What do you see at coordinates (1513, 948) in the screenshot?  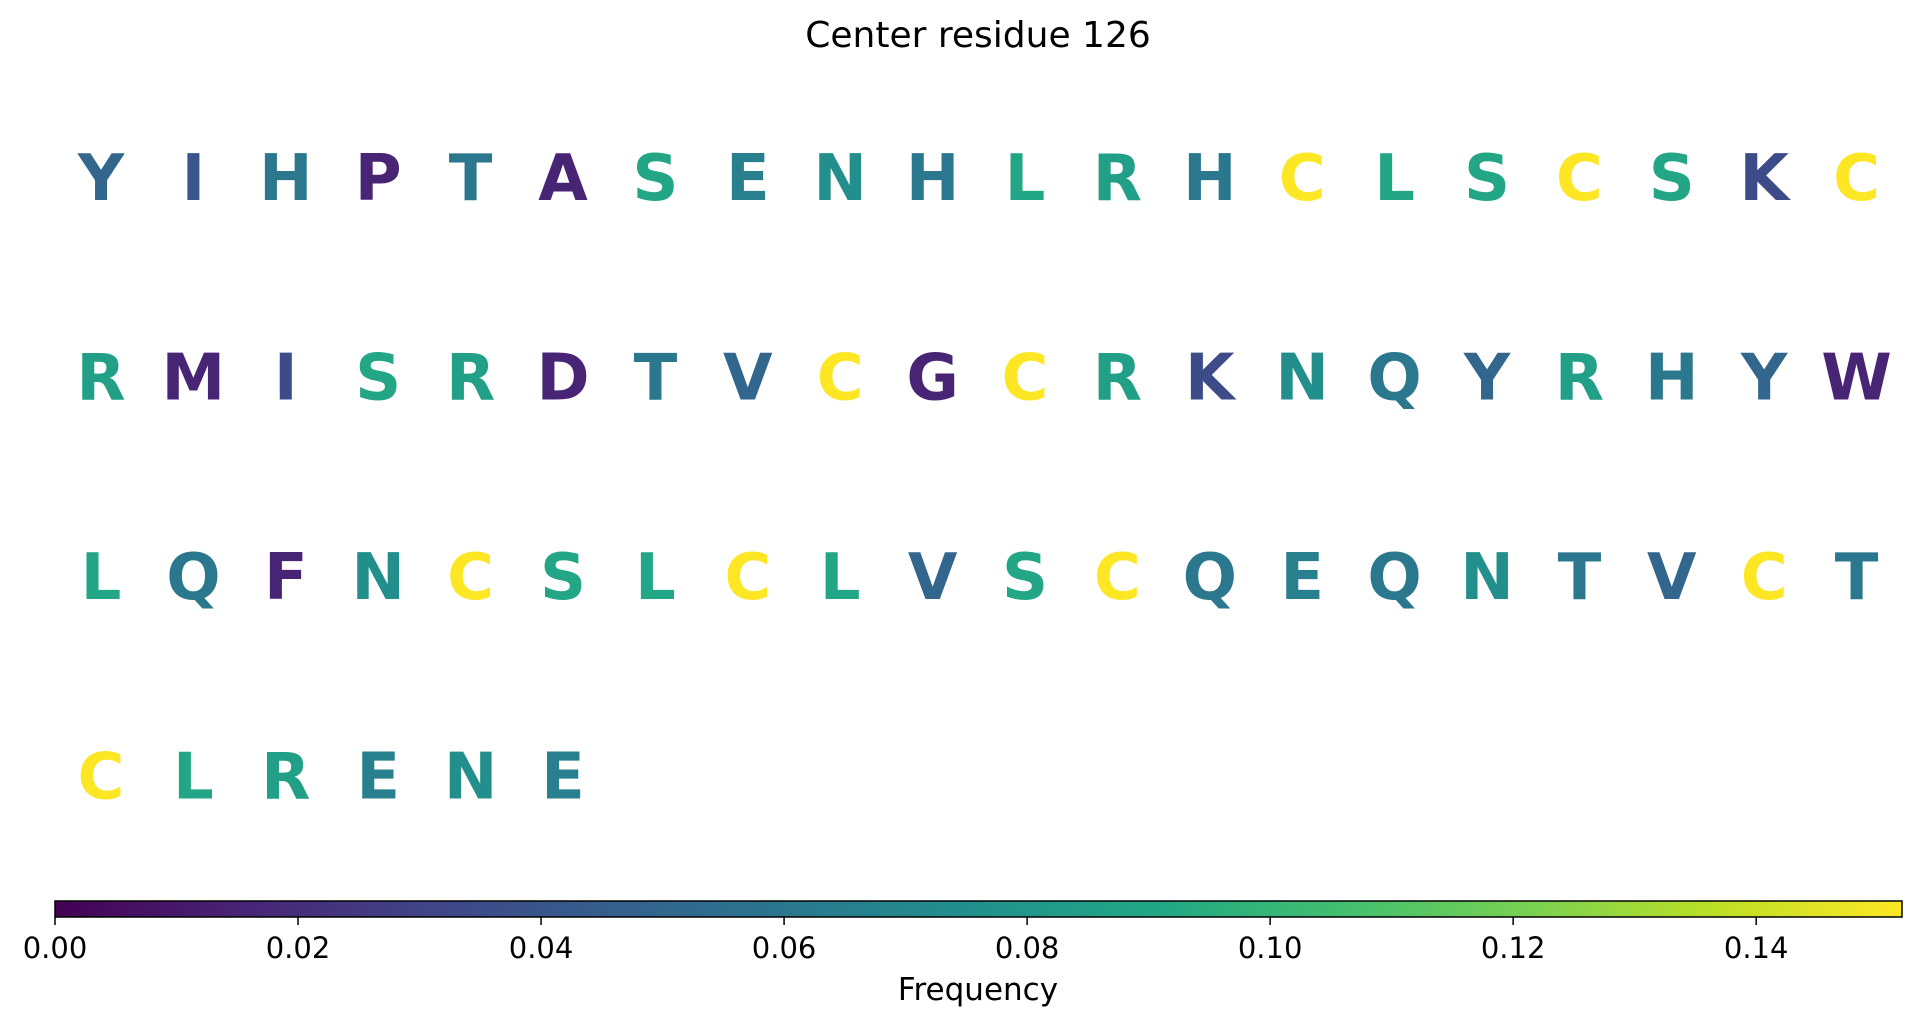 I see `colorbar-tick-label: 0.12` at bounding box center [1513, 948].